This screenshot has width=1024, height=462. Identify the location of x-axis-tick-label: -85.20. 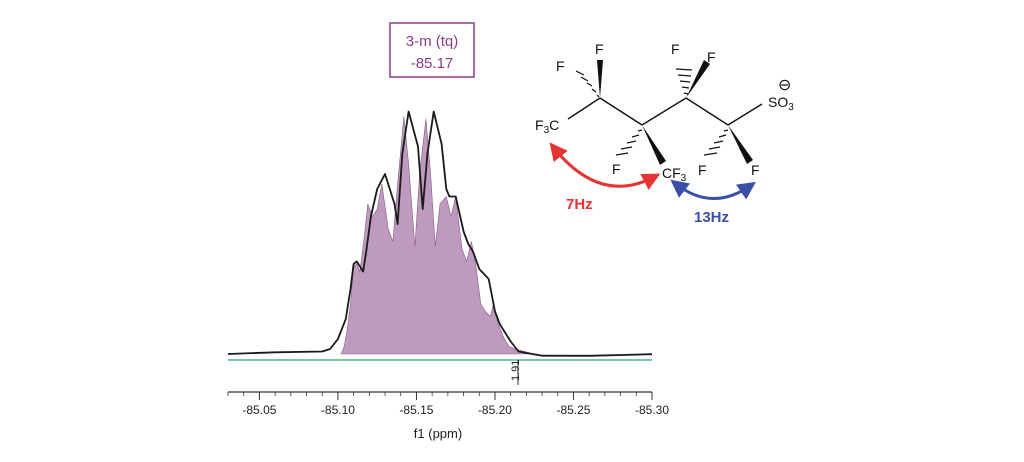
(495, 410).